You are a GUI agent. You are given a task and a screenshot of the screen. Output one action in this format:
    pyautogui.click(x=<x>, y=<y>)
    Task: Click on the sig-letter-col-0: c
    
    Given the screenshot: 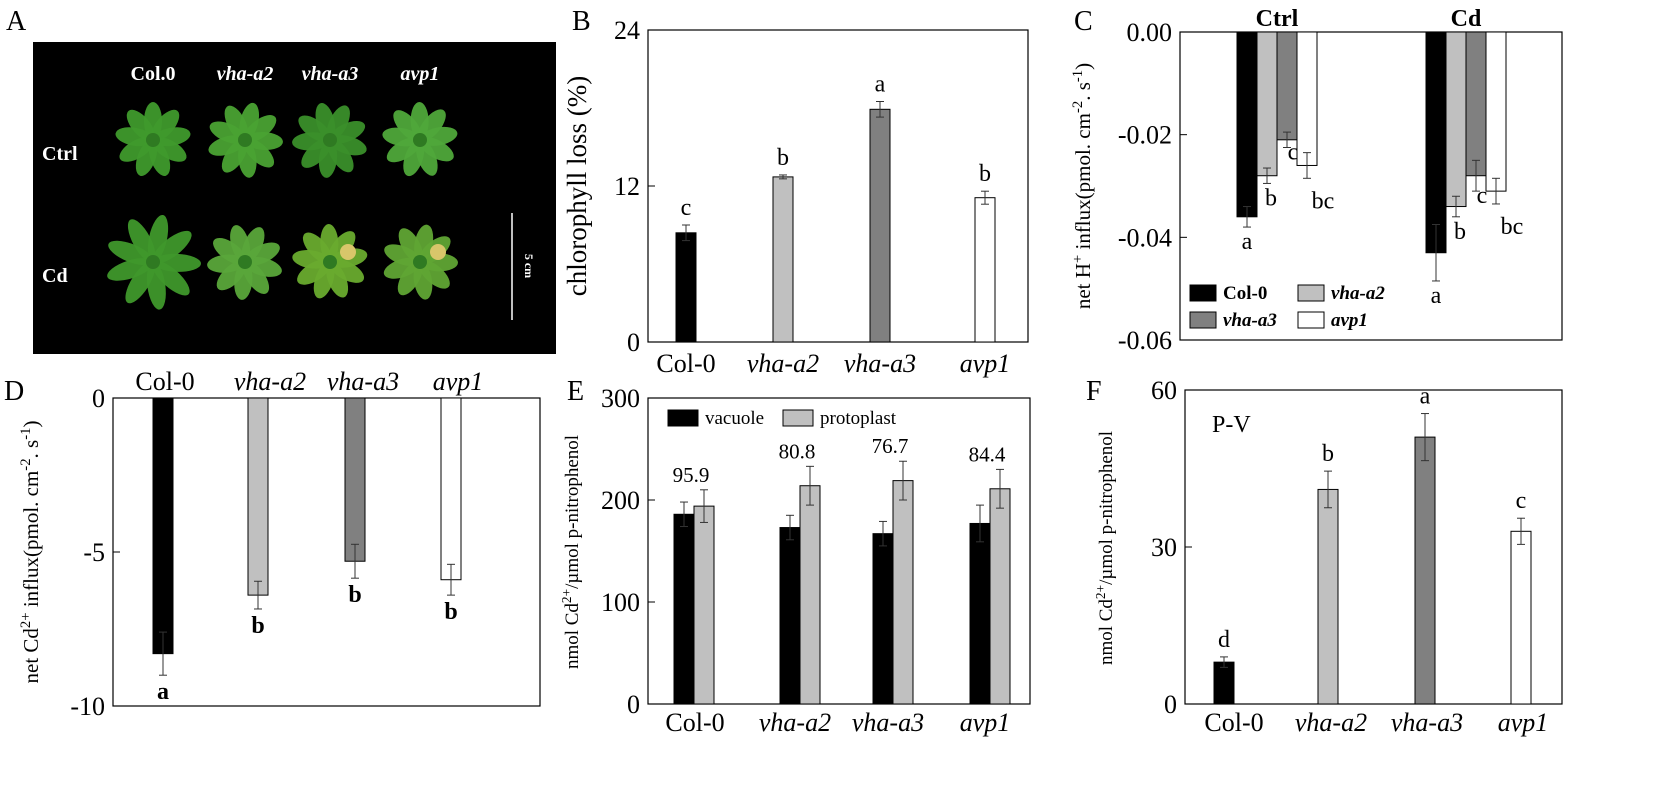 What is the action you would take?
    pyautogui.click(x=686, y=208)
    